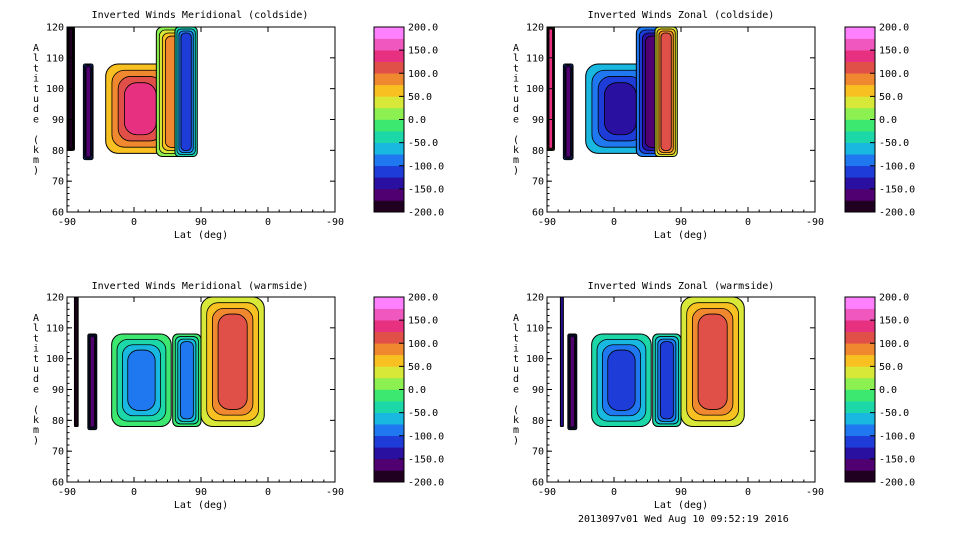 The image size is (960, 540). What do you see at coordinates (423, 143) in the screenshot?
I see `colorbar-tick-label: -50.0` at bounding box center [423, 143].